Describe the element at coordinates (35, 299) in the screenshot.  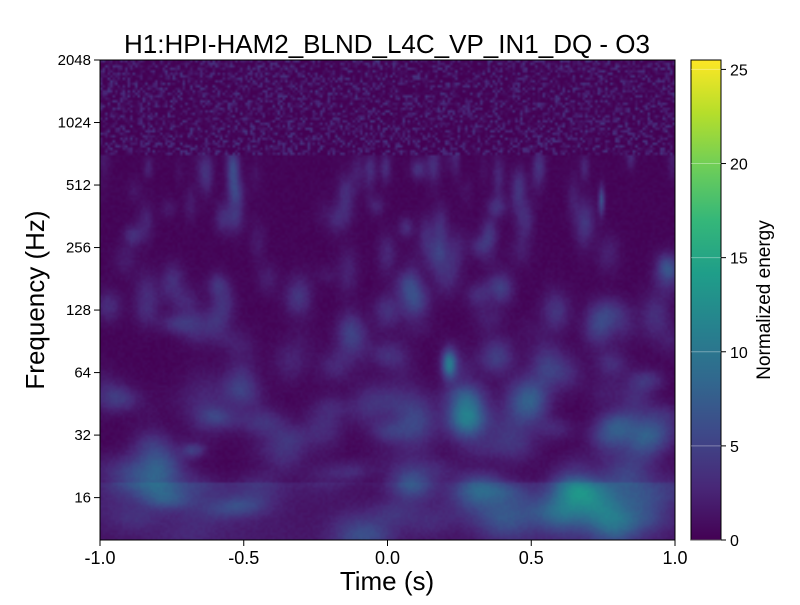
I see `y-axis-label: Frequency (Hz)` at that location.